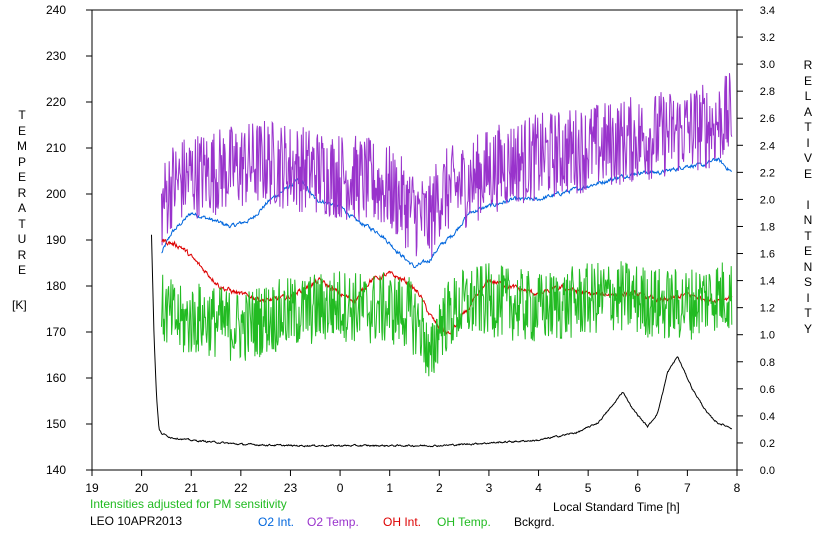 This screenshot has width=828, height=535. I want to click on axis-title-letter: U, so click(22, 239).